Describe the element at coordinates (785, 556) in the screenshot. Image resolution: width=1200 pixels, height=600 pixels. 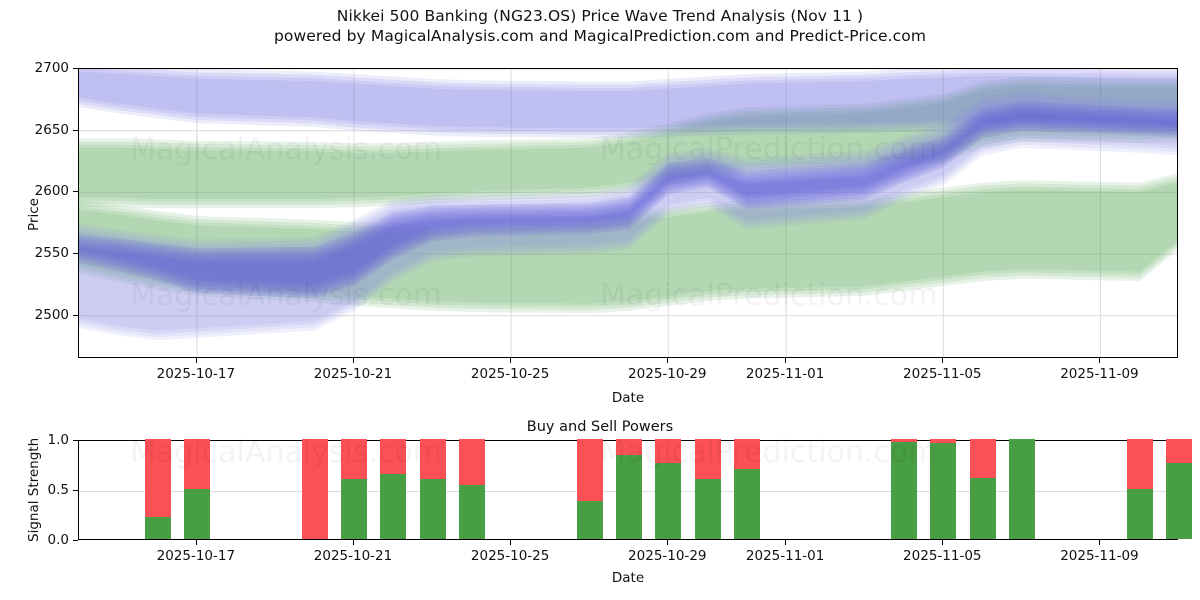
I see `bar-x-tick-label: 2025-11-01` at that location.